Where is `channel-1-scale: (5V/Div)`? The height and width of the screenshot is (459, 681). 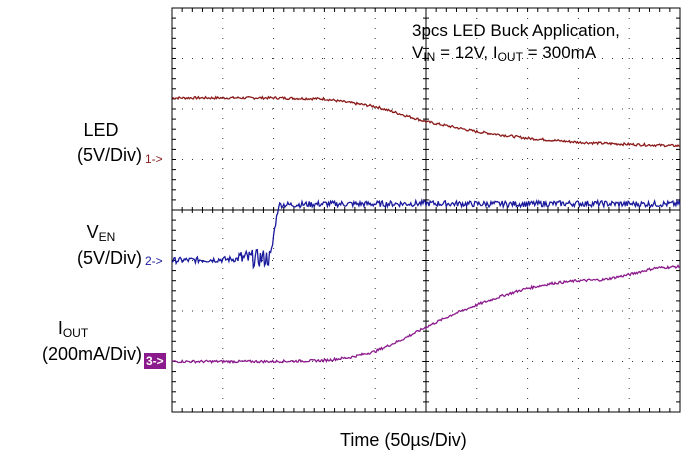 channel-1-scale: (5V/Div) is located at coordinates (109, 155).